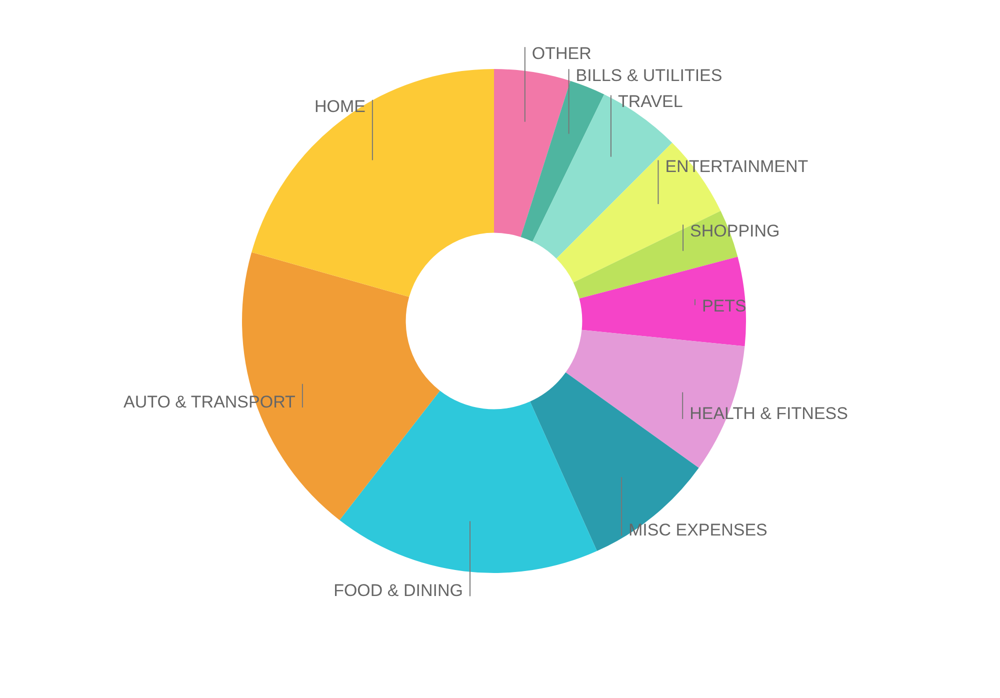 This screenshot has height=698, width=1000. What do you see at coordinates (340, 106) in the screenshot?
I see `slice-label: HOME` at bounding box center [340, 106].